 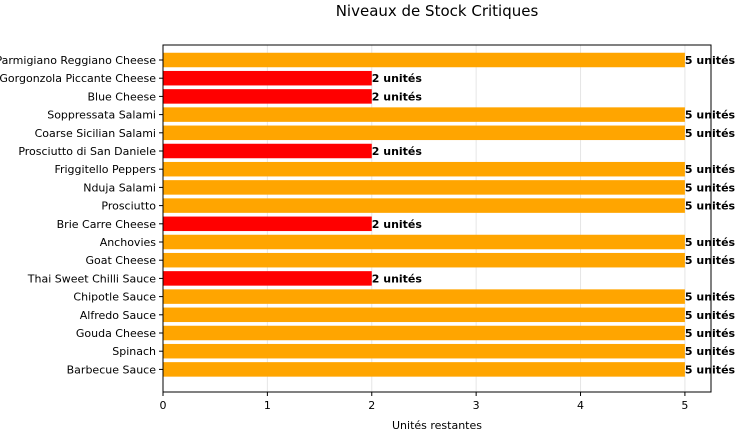 What do you see at coordinates (118, 315) in the screenshot?
I see `category-label: Alfredo Sauce` at bounding box center [118, 315].